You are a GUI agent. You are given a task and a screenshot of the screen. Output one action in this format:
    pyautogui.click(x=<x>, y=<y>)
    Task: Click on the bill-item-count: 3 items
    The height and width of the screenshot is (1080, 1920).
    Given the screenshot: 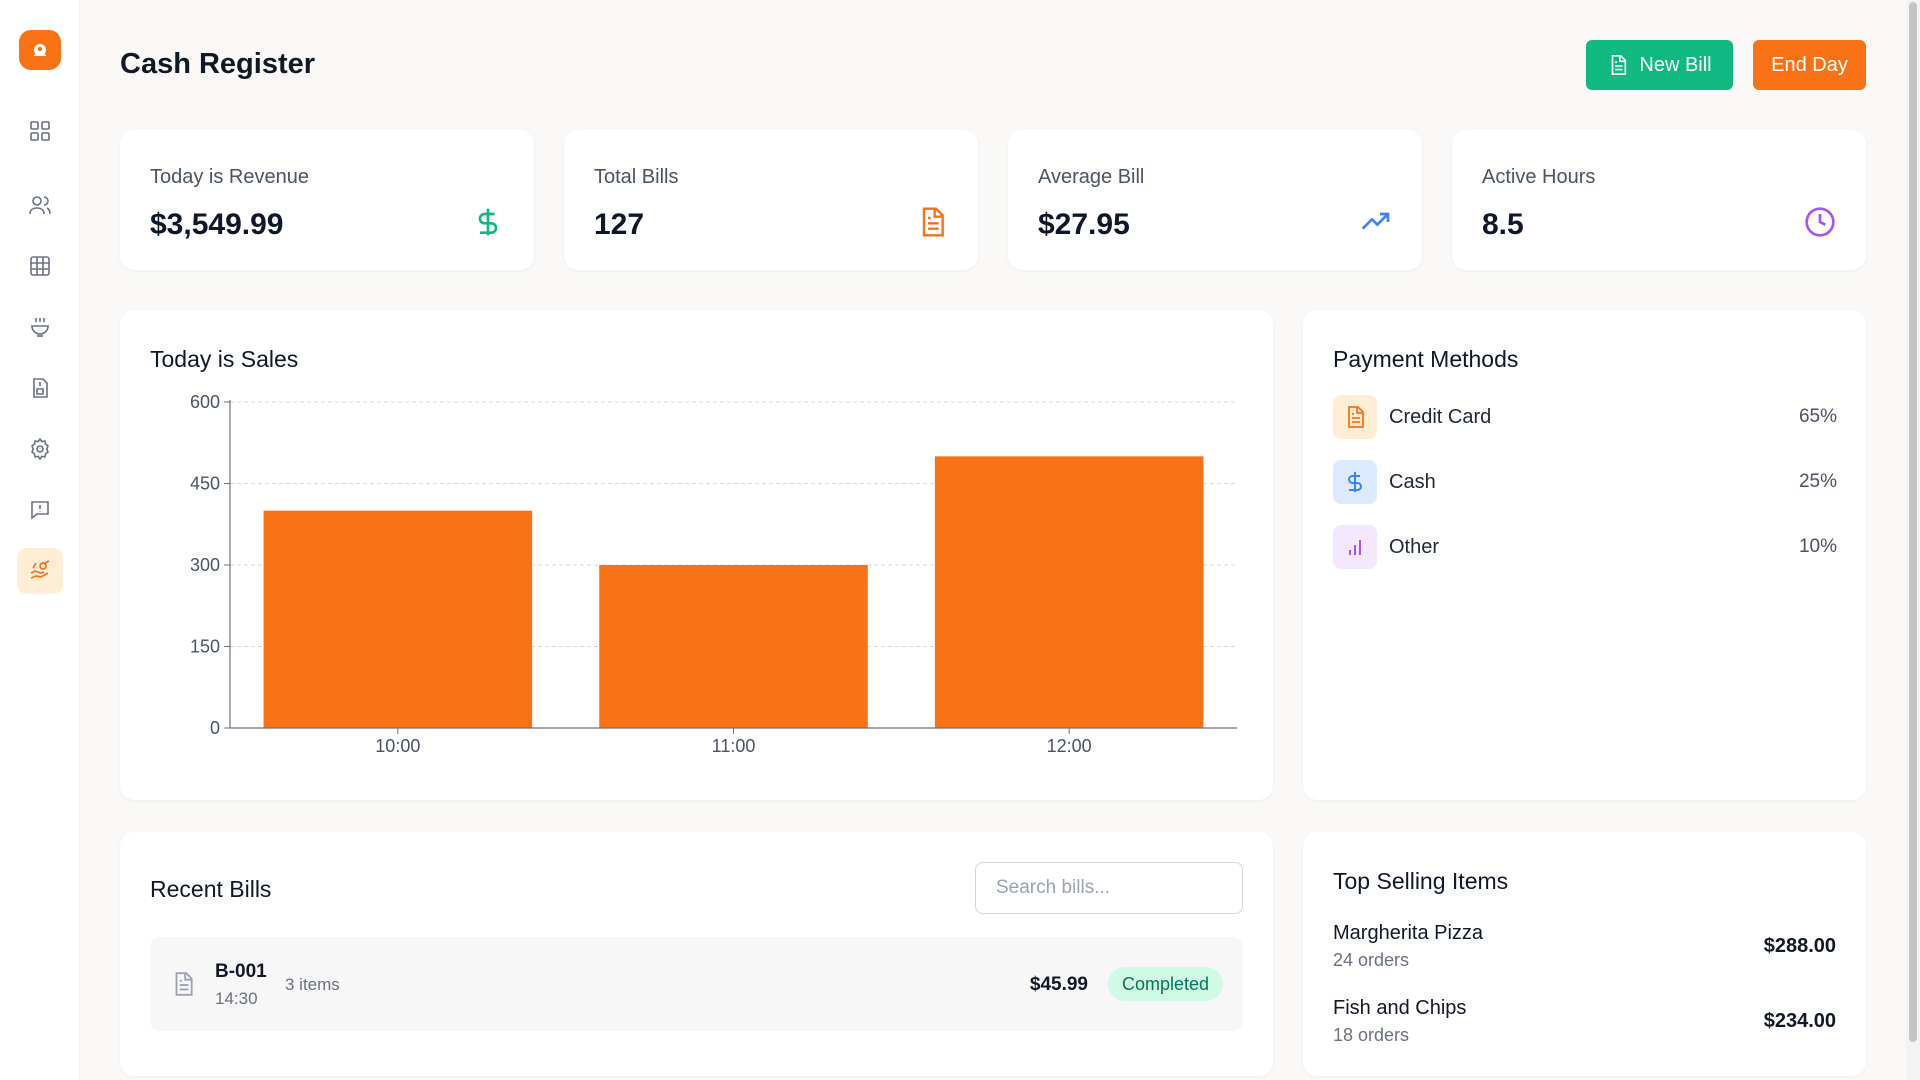 What is the action you would take?
    pyautogui.click(x=312, y=984)
    